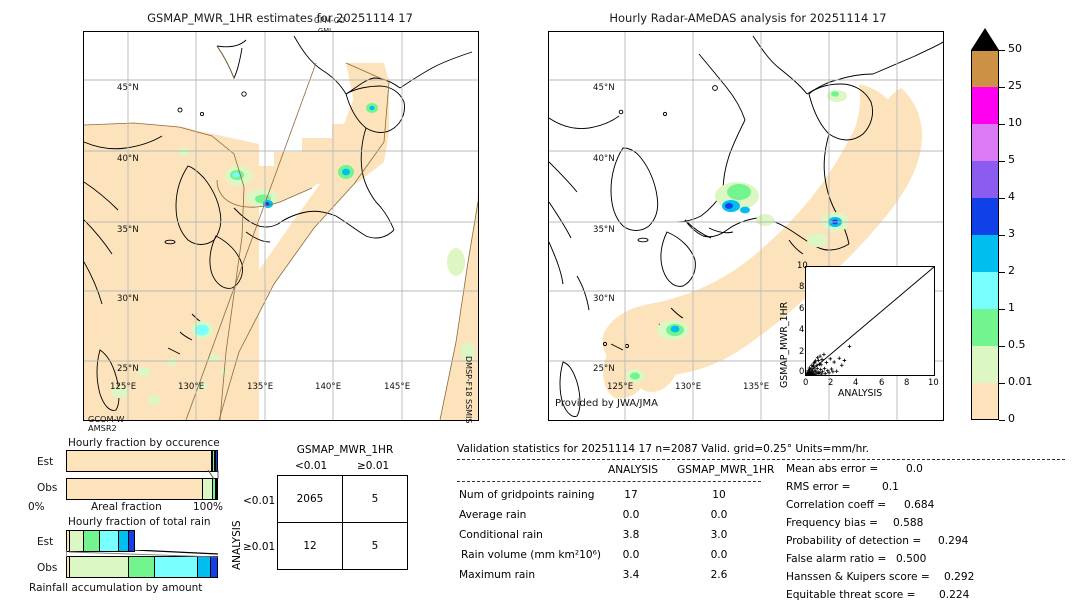 This screenshot has height=612, width=1080. I want to click on totalrain-chart-title: Hourly fraction of total rain, so click(139, 522).